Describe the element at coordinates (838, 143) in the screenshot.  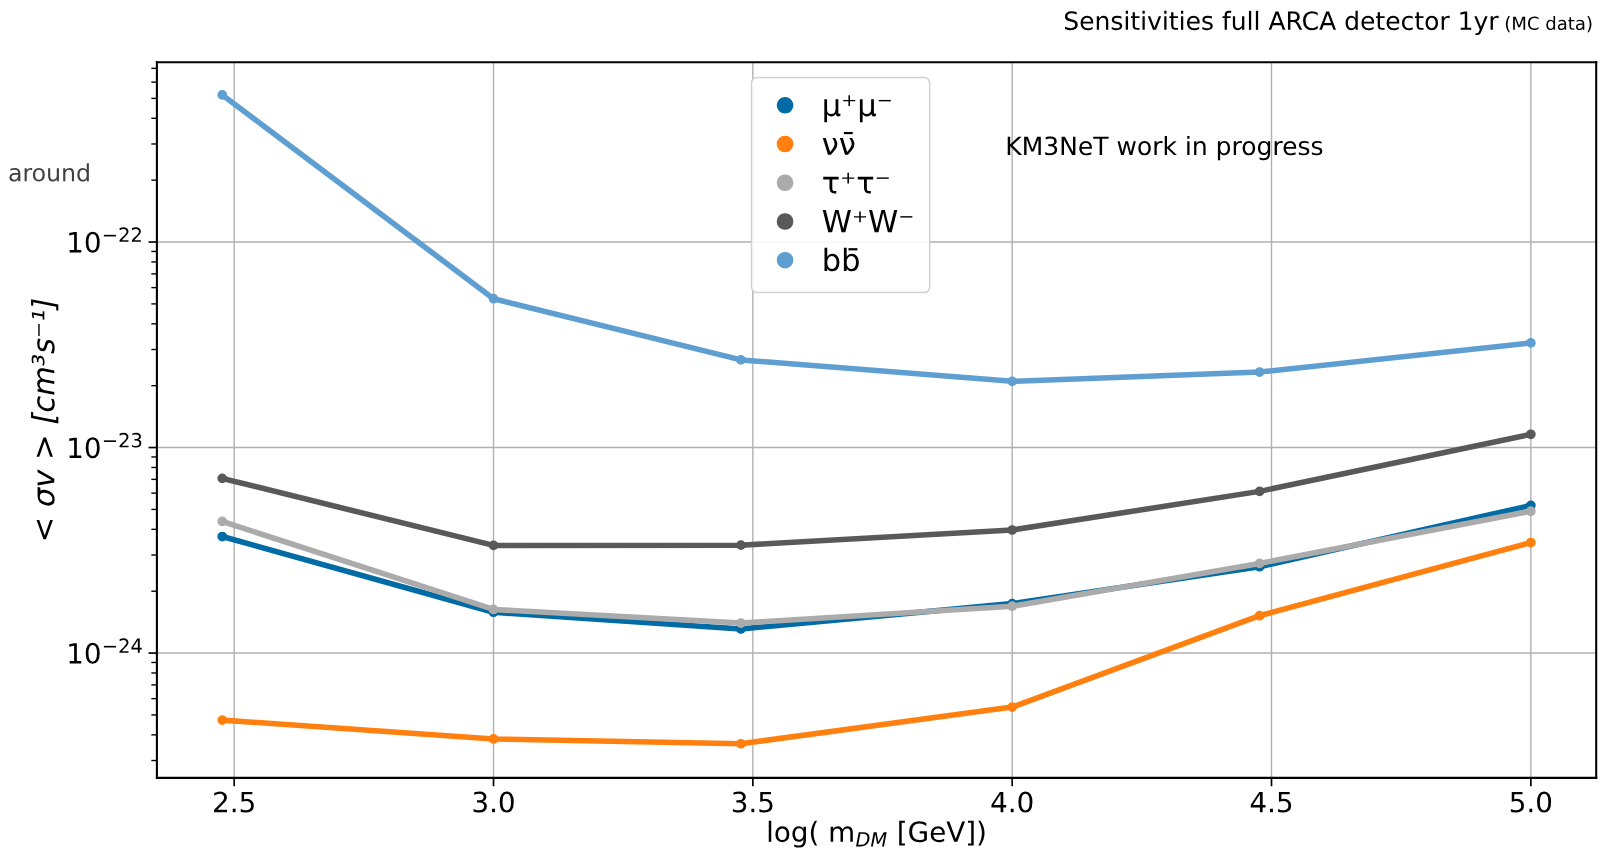
I see `legend-label: νν̄` at that location.